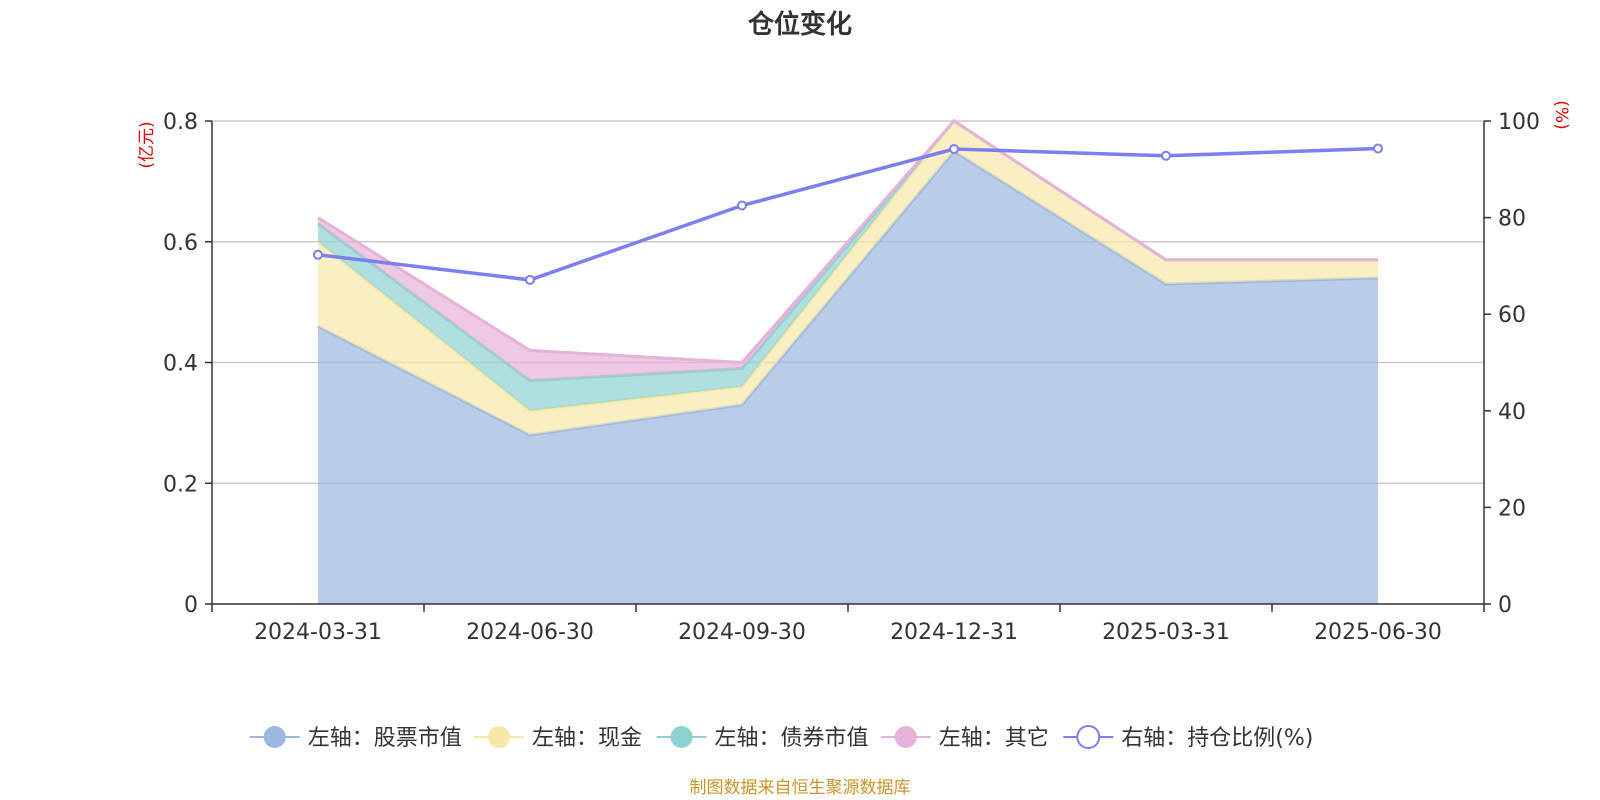 Image resolution: width=1600 pixels, height=800 pixels. Describe the element at coordinates (1519, 122) in the screenshot. I see `right-tick-label: 100` at that location.